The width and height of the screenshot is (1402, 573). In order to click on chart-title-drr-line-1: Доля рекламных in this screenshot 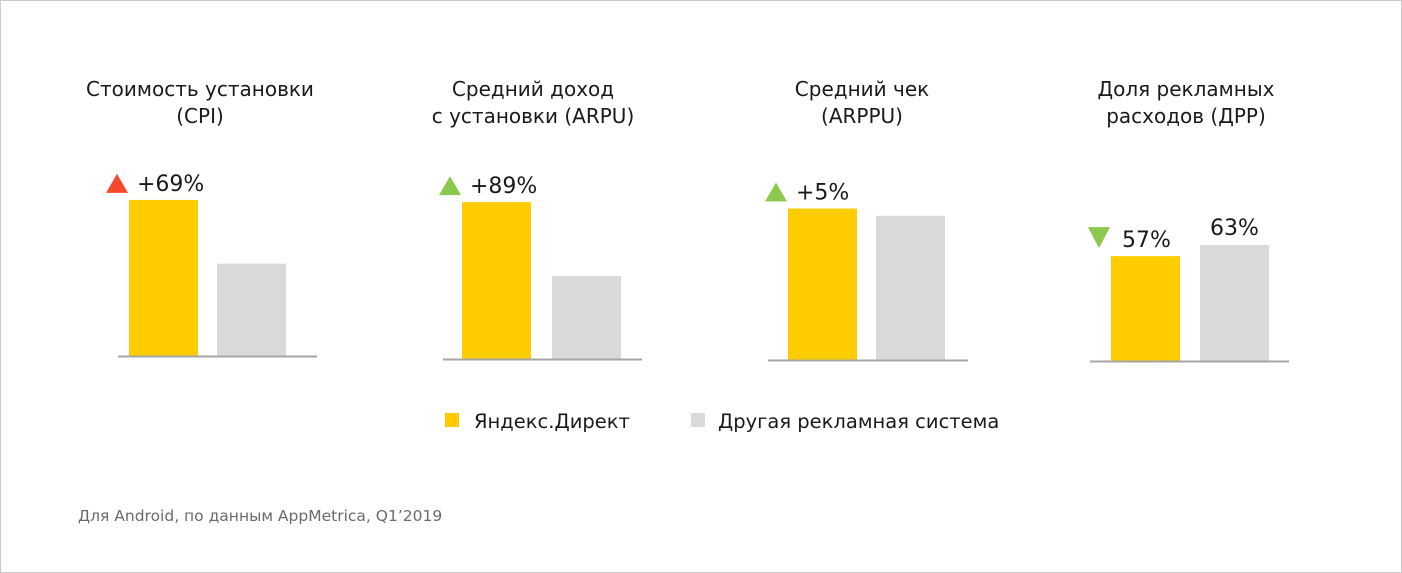, I will do `click(1186, 89)`.